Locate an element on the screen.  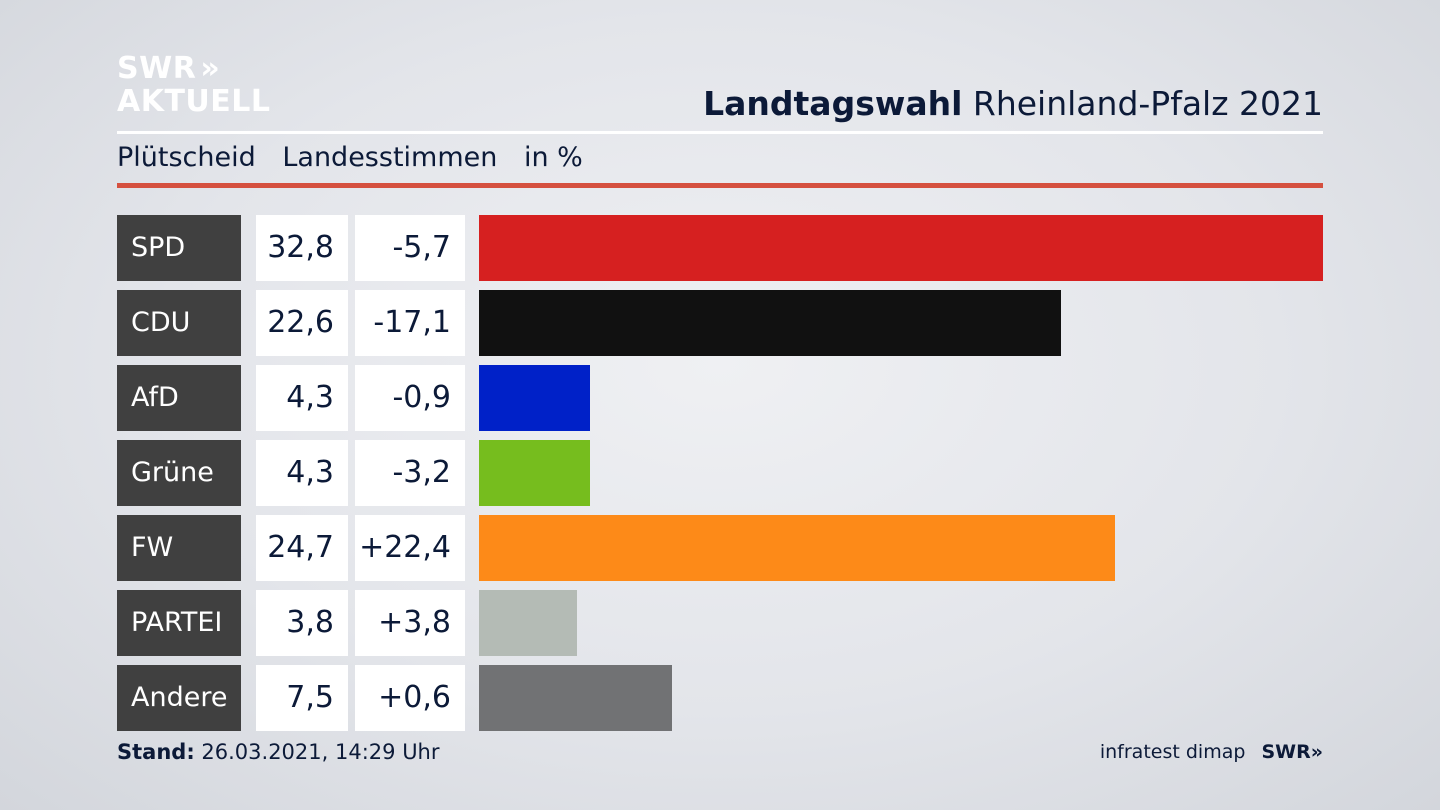
subtitle-vote-type: Landesstimmen is located at coordinates (390, 157).